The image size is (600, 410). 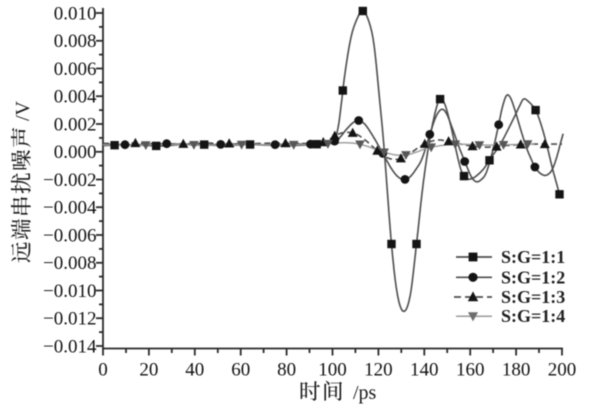 I want to click on svg-text: 160, so click(x=470, y=370).